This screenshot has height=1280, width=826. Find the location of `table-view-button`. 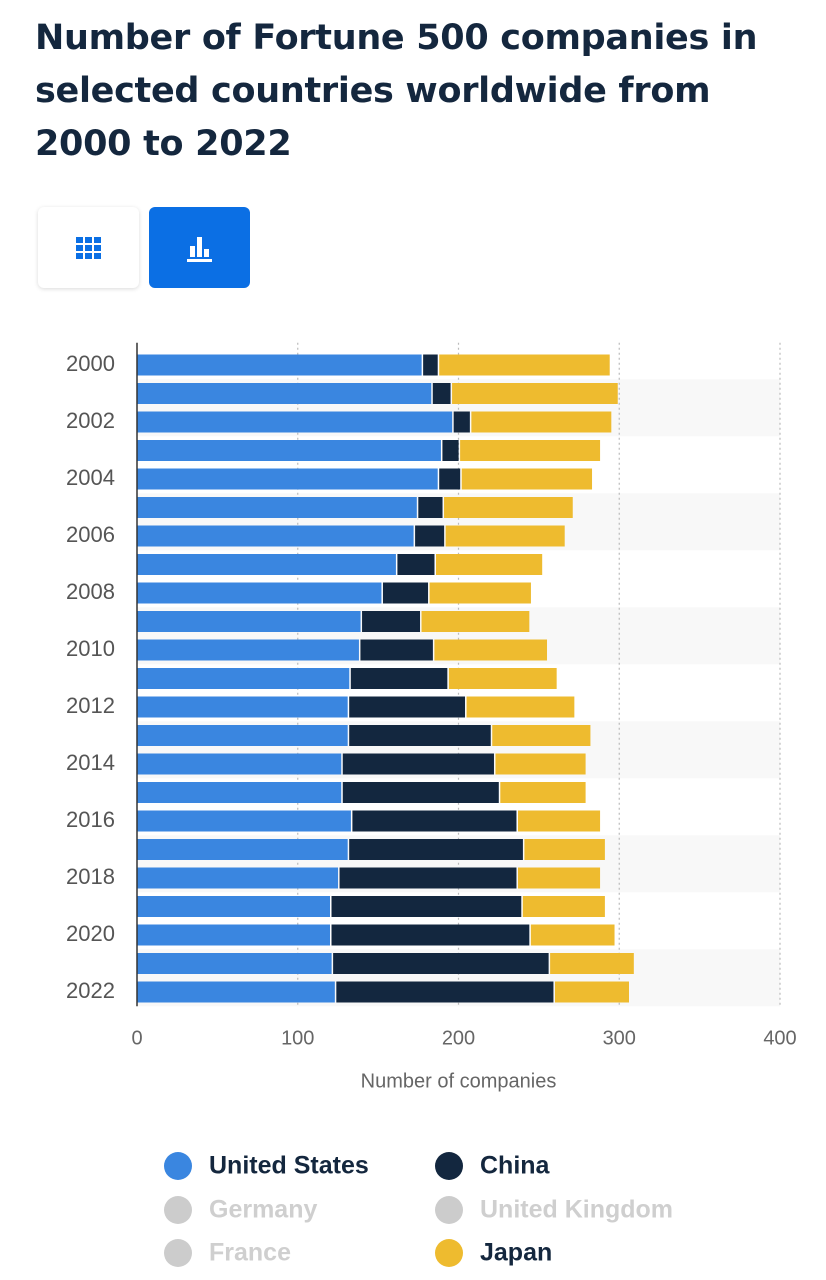

table-view-button is located at coordinates (88, 247).